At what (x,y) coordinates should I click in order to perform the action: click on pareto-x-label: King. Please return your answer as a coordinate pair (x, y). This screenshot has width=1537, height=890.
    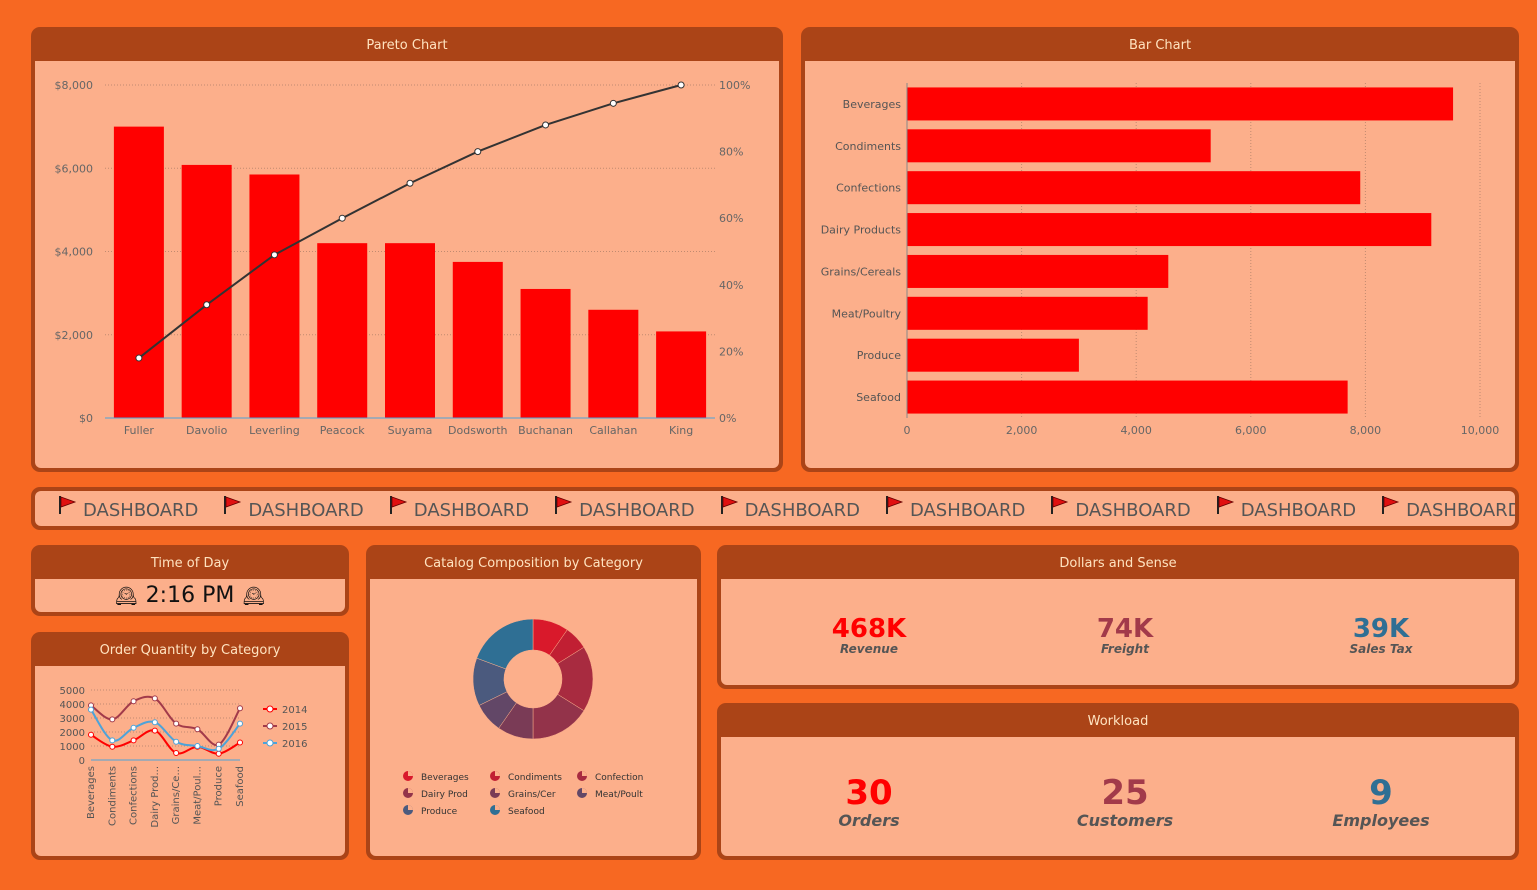
    Looking at the image, I should click on (681, 430).